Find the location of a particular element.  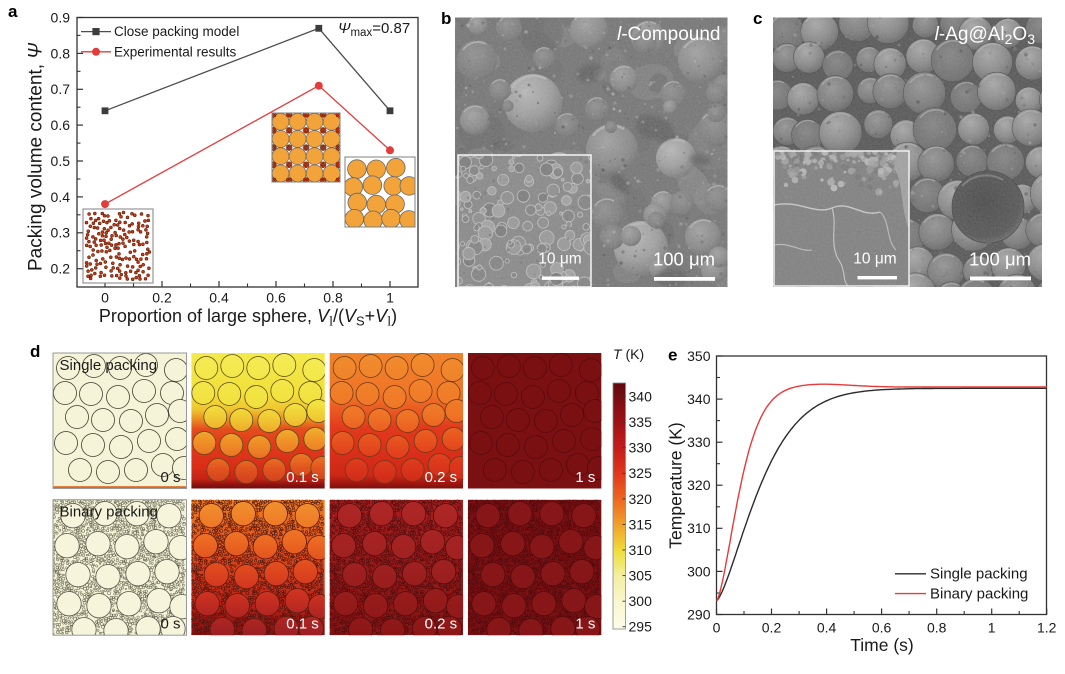

svg-text: 305 is located at coordinates (641, 576).